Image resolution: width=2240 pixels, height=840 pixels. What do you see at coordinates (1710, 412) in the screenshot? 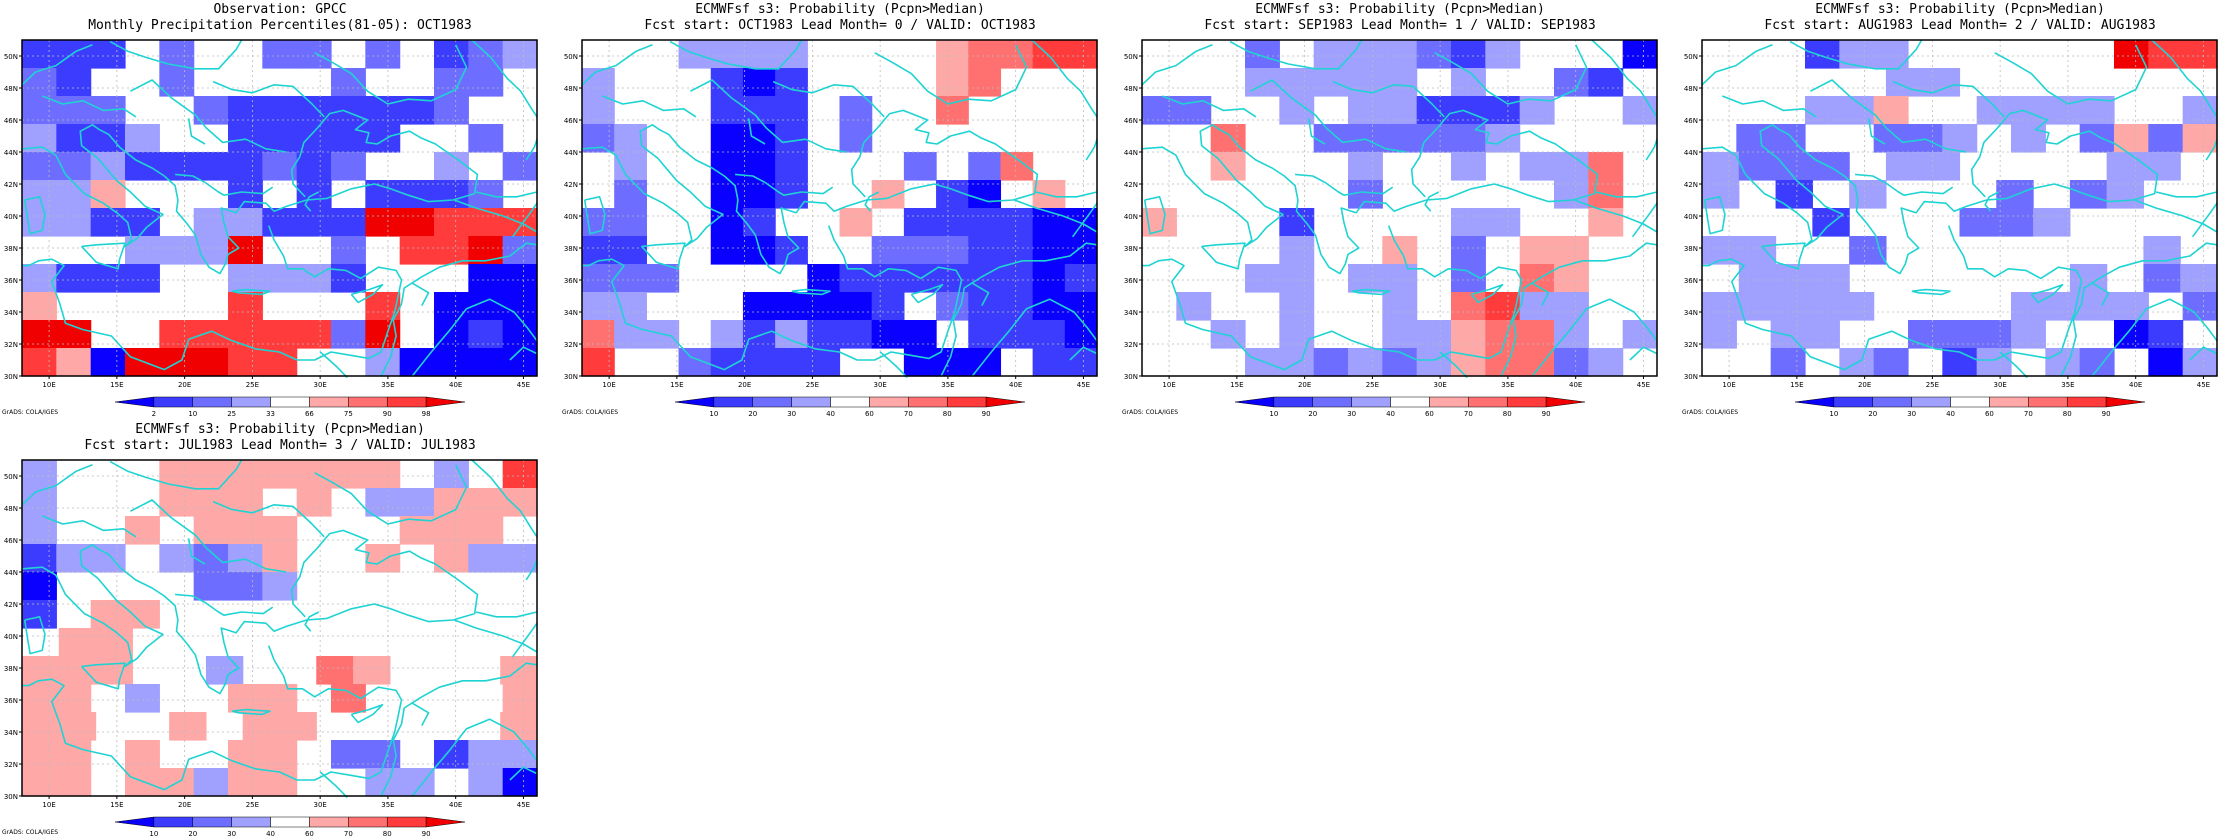
I see `grads-credit: GrADS: COLA/IGES` at bounding box center [1710, 412].